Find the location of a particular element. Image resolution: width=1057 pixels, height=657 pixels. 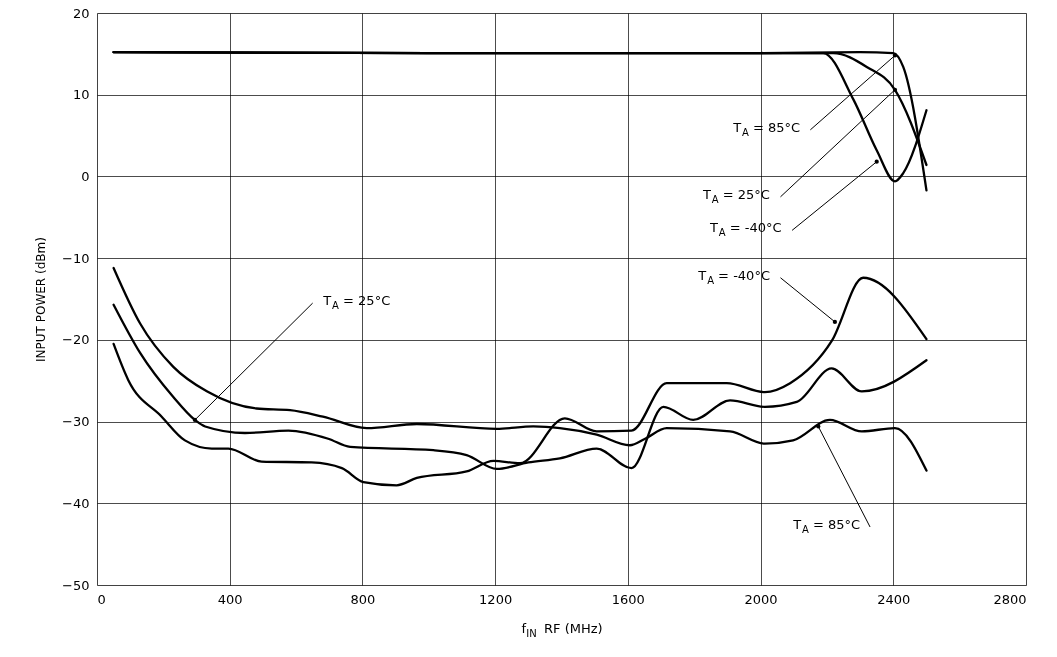

x-tick-label: 2800 is located at coordinates (1010, 599).